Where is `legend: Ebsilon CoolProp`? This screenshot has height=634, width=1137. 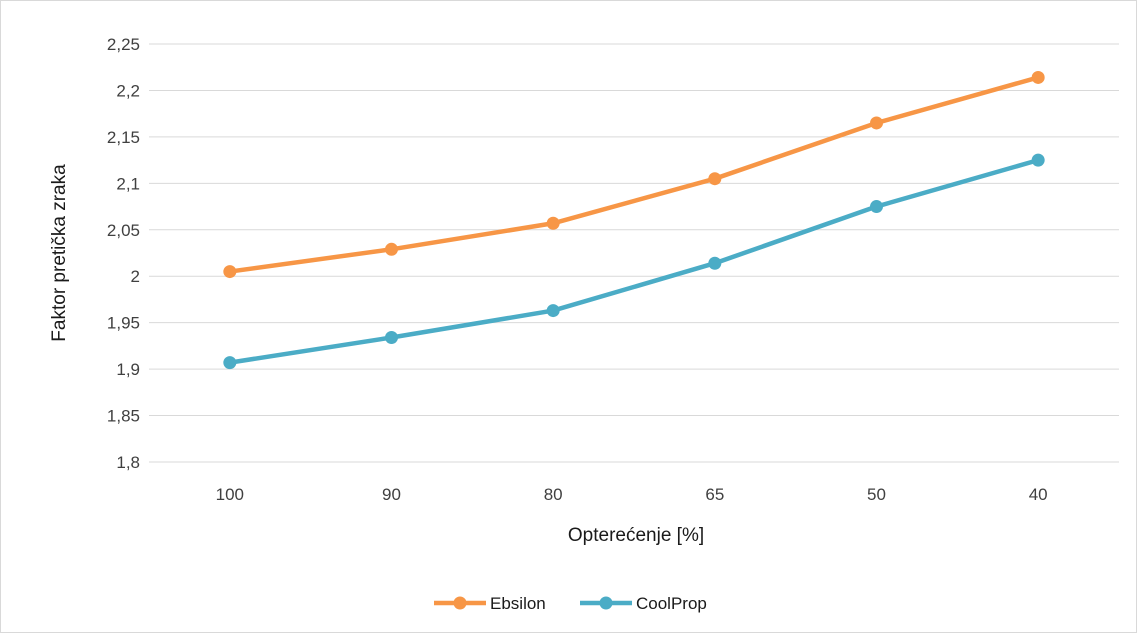
legend: Ebsilon CoolProp is located at coordinates (570, 603).